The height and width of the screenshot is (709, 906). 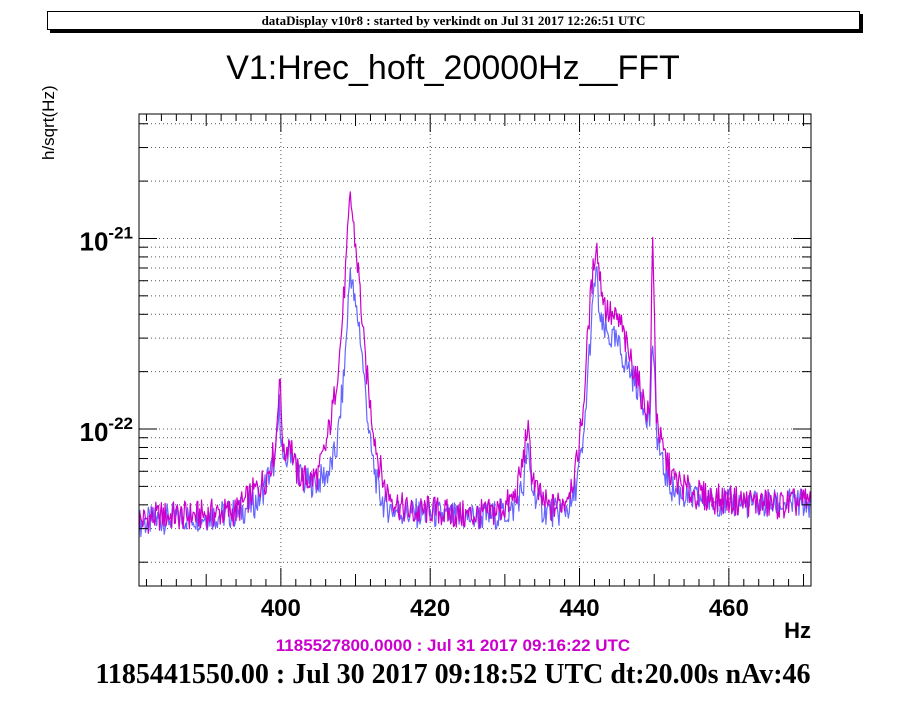 What do you see at coordinates (107, 239) in the screenshot?
I see `y-tick-label: 10-21` at bounding box center [107, 239].